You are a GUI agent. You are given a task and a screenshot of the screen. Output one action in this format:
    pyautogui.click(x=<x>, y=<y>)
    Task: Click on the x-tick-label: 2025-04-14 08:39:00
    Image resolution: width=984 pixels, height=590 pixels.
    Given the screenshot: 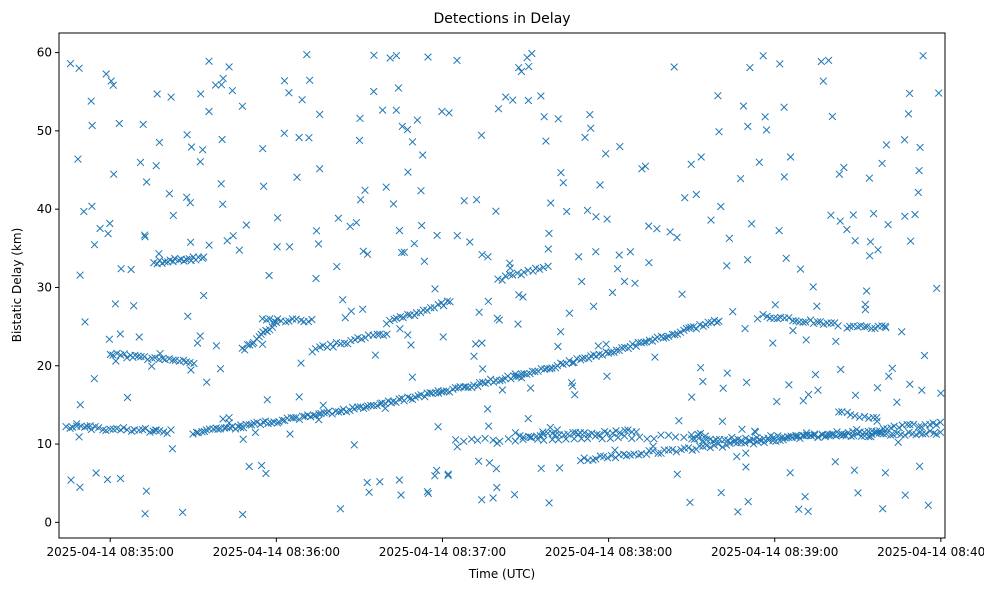 What is the action you would take?
    pyautogui.click(x=774, y=552)
    